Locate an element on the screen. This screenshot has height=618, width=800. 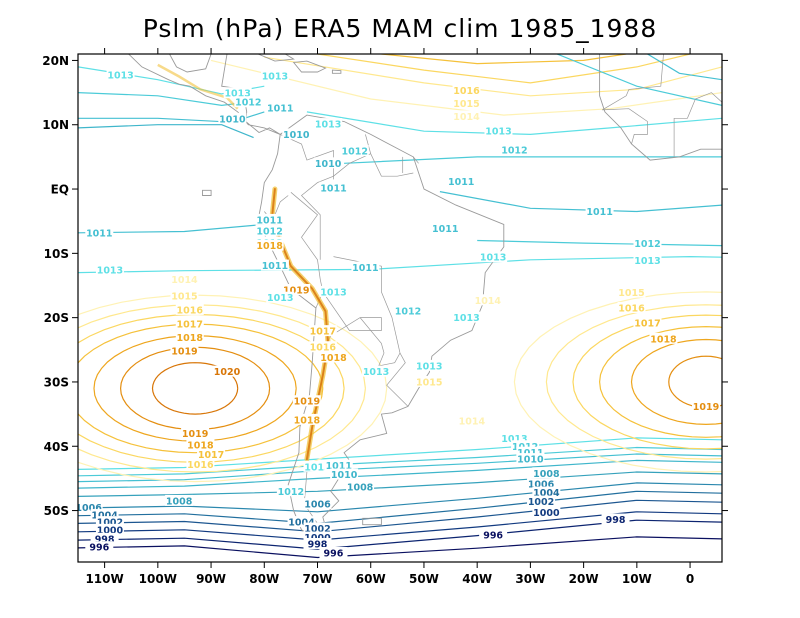
lon-tick-label: 50W is located at coordinates (424, 579).